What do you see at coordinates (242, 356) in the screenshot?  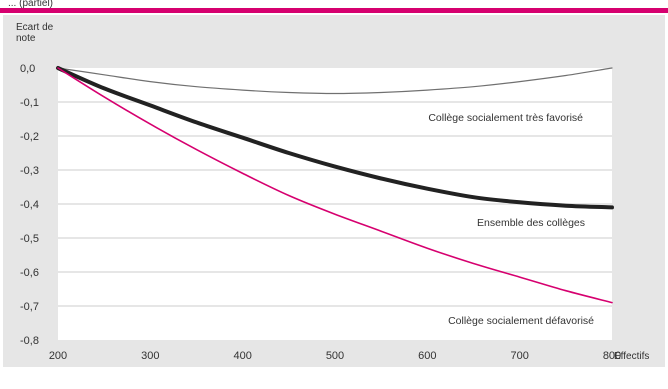 I see `x-tick-label: 400` at bounding box center [242, 356].